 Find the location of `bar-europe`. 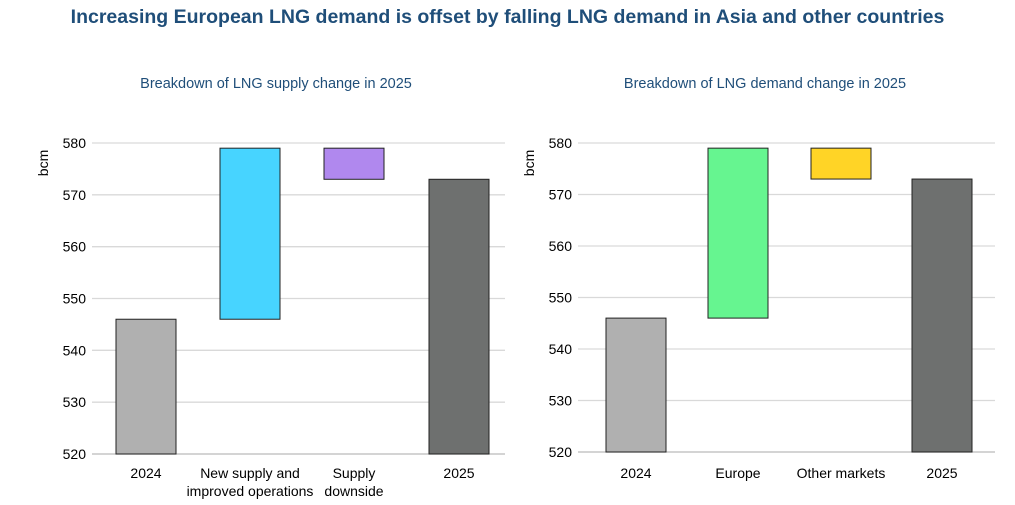

bar-europe is located at coordinates (738, 233).